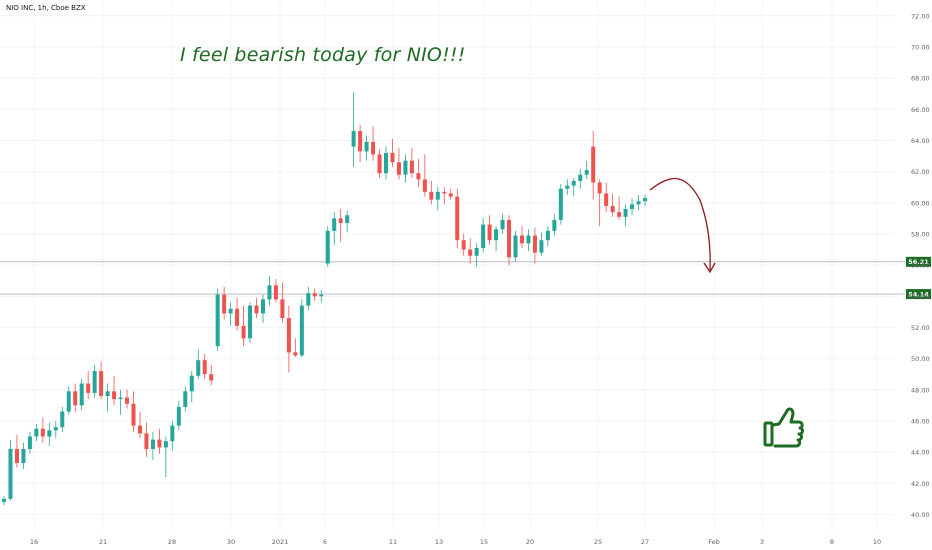 The image size is (932, 550). I want to click on x-tick-label: 28, so click(172, 542).